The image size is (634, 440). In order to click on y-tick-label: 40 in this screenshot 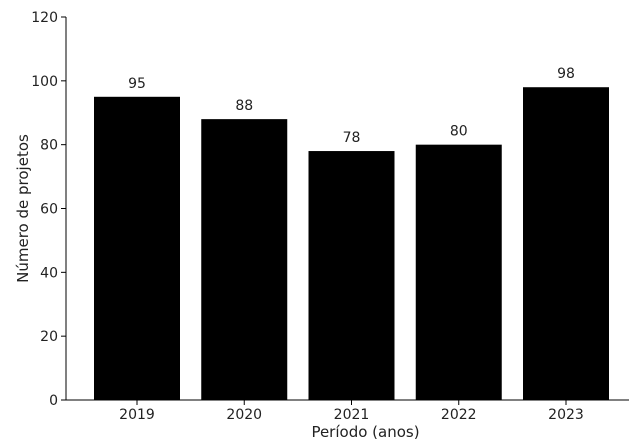, I will do `click(49, 273)`.